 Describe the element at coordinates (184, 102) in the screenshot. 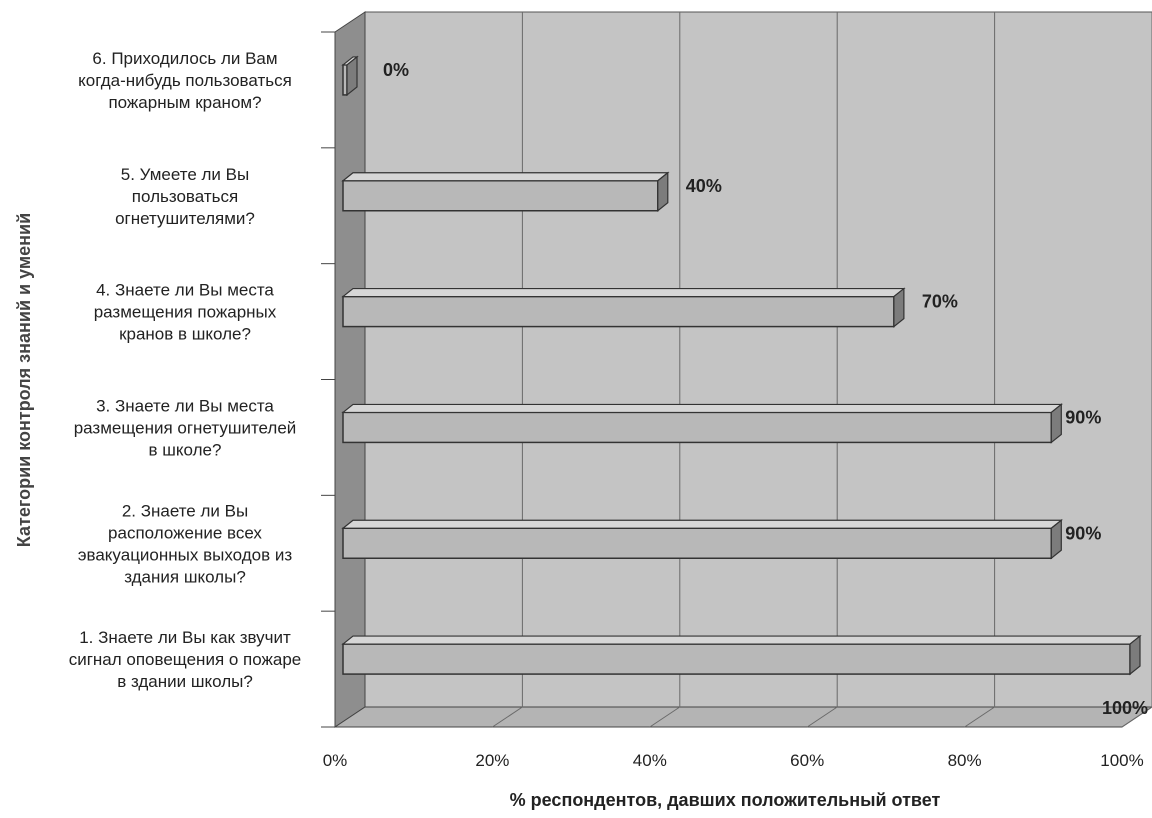

I see `category-label-line: пожарным краном?` at that location.